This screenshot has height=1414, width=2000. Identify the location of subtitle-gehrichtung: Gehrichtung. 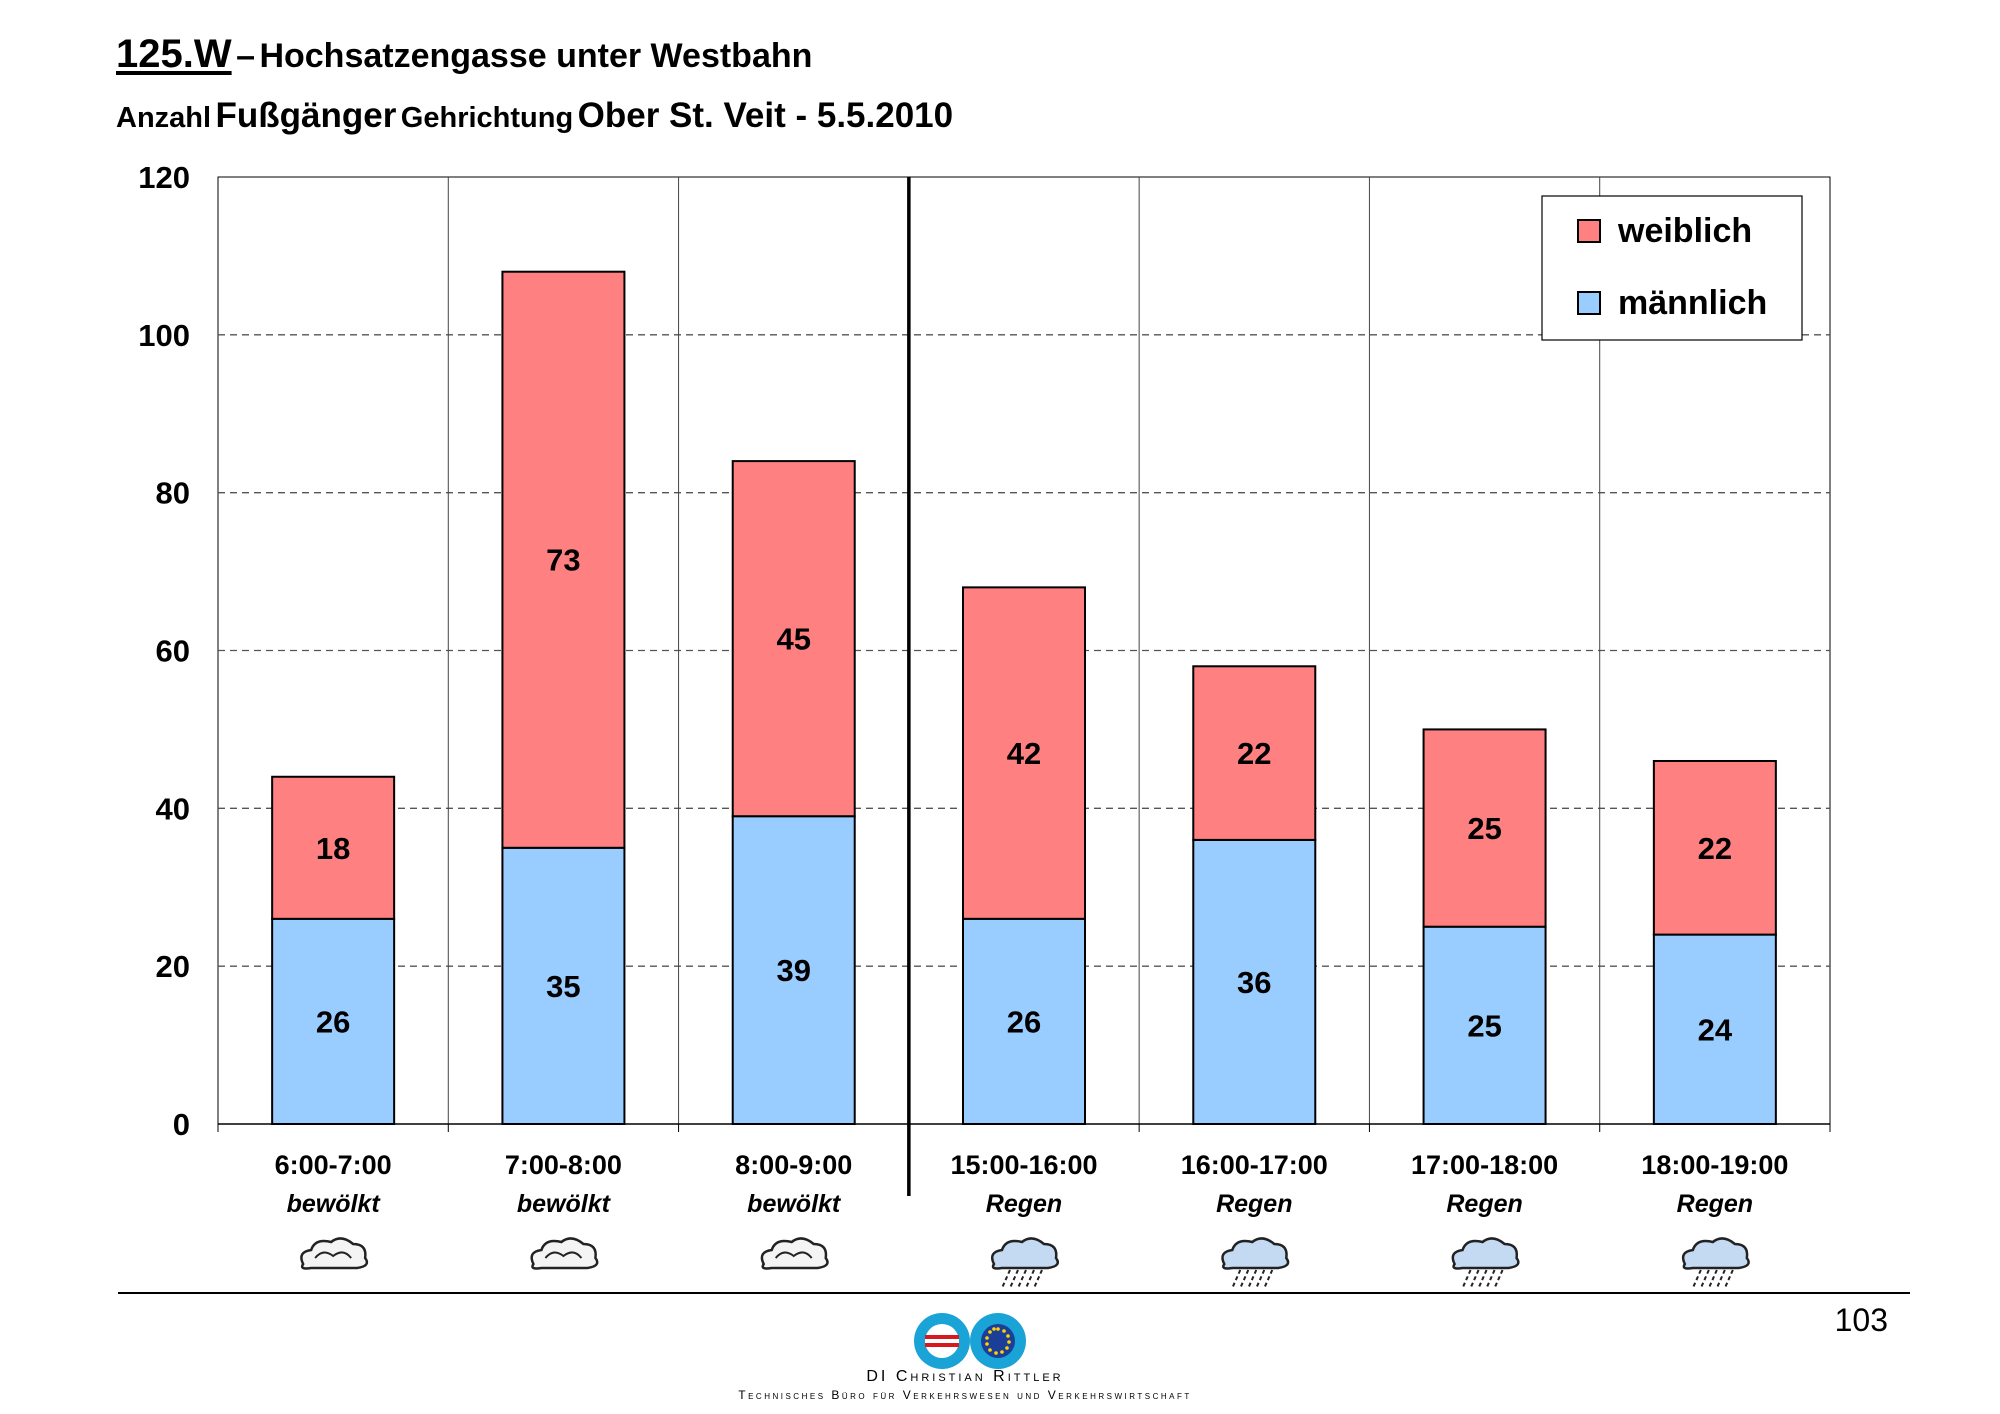
(487, 118).